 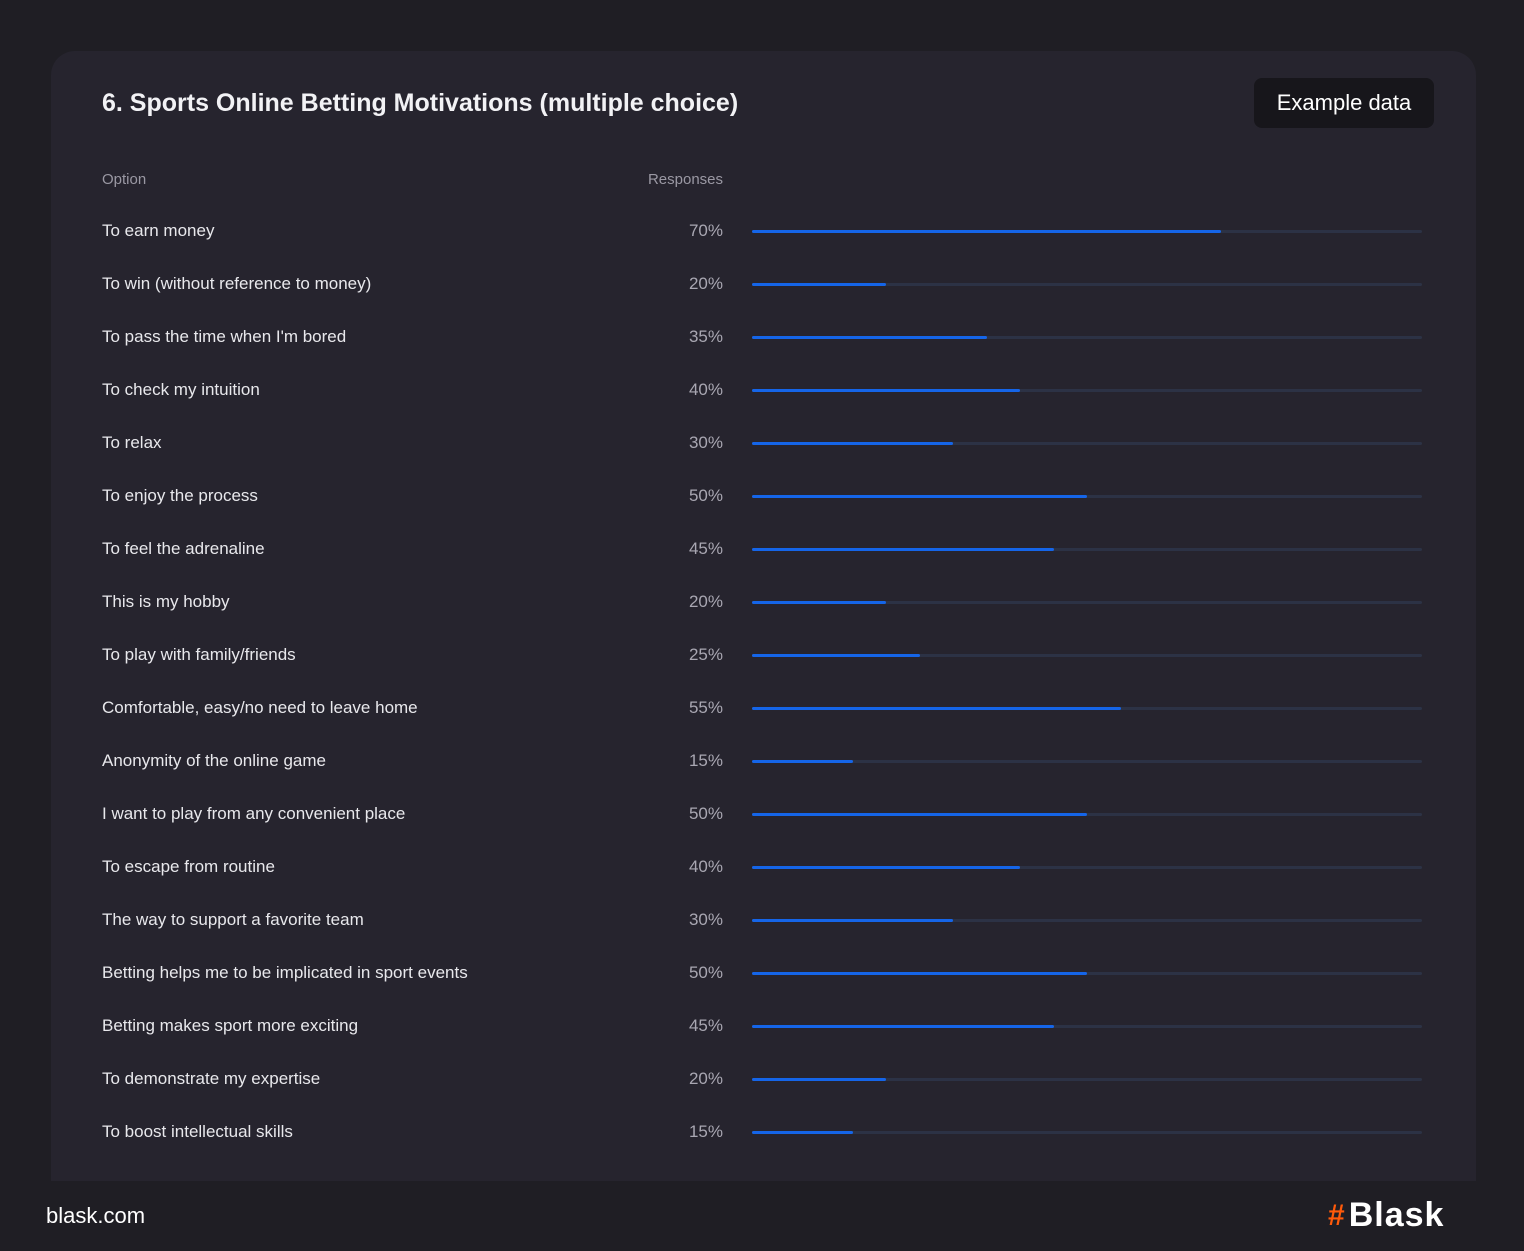 What do you see at coordinates (199, 654) in the screenshot?
I see `category-label: To play with family/friends` at bounding box center [199, 654].